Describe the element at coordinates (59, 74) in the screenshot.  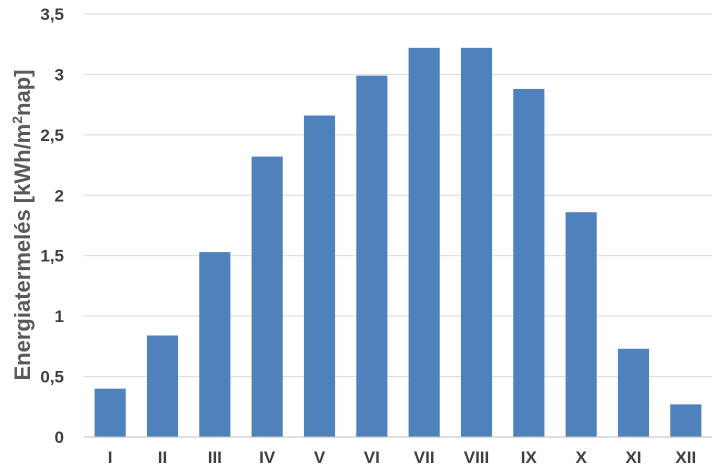
I see `y-tick-label: 3` at that location.